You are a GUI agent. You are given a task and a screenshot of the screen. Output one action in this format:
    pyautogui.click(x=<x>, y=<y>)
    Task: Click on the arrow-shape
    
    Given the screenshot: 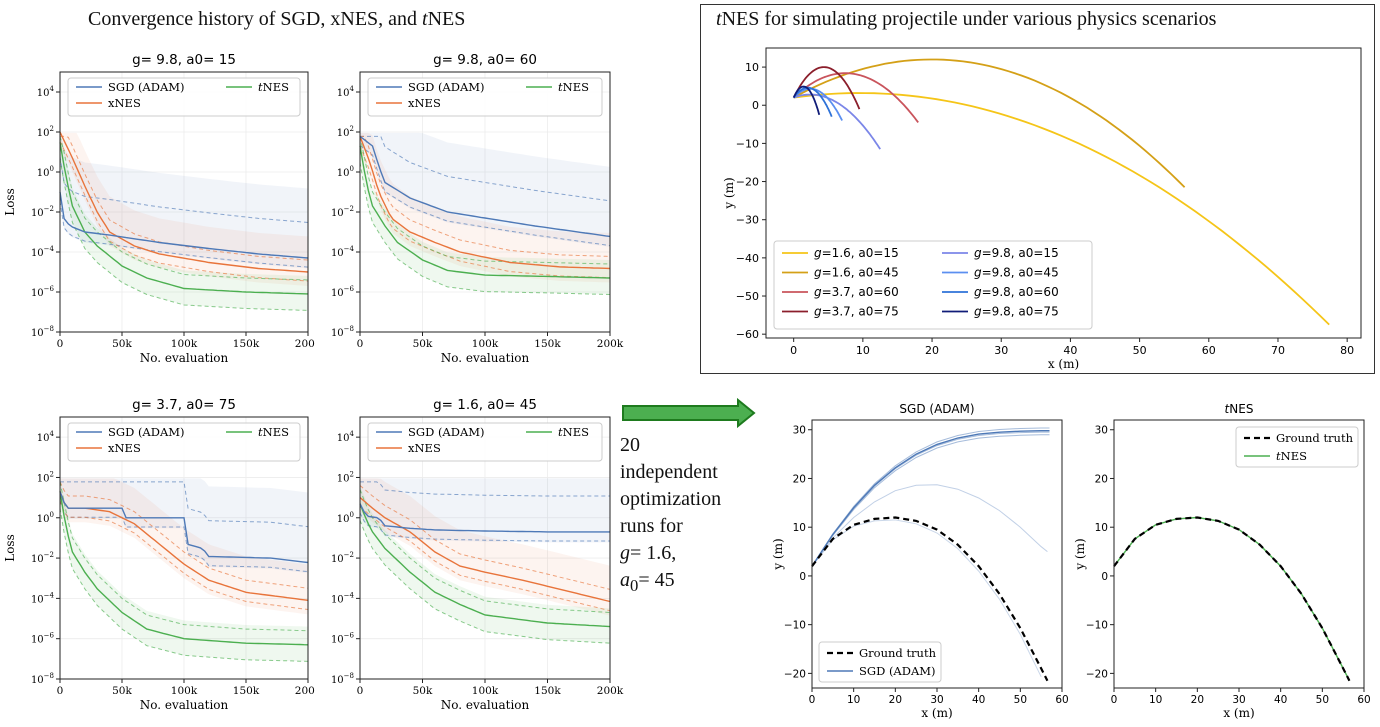 What is the action you would take?
    pyautogui.click(x=689, y=413)
    